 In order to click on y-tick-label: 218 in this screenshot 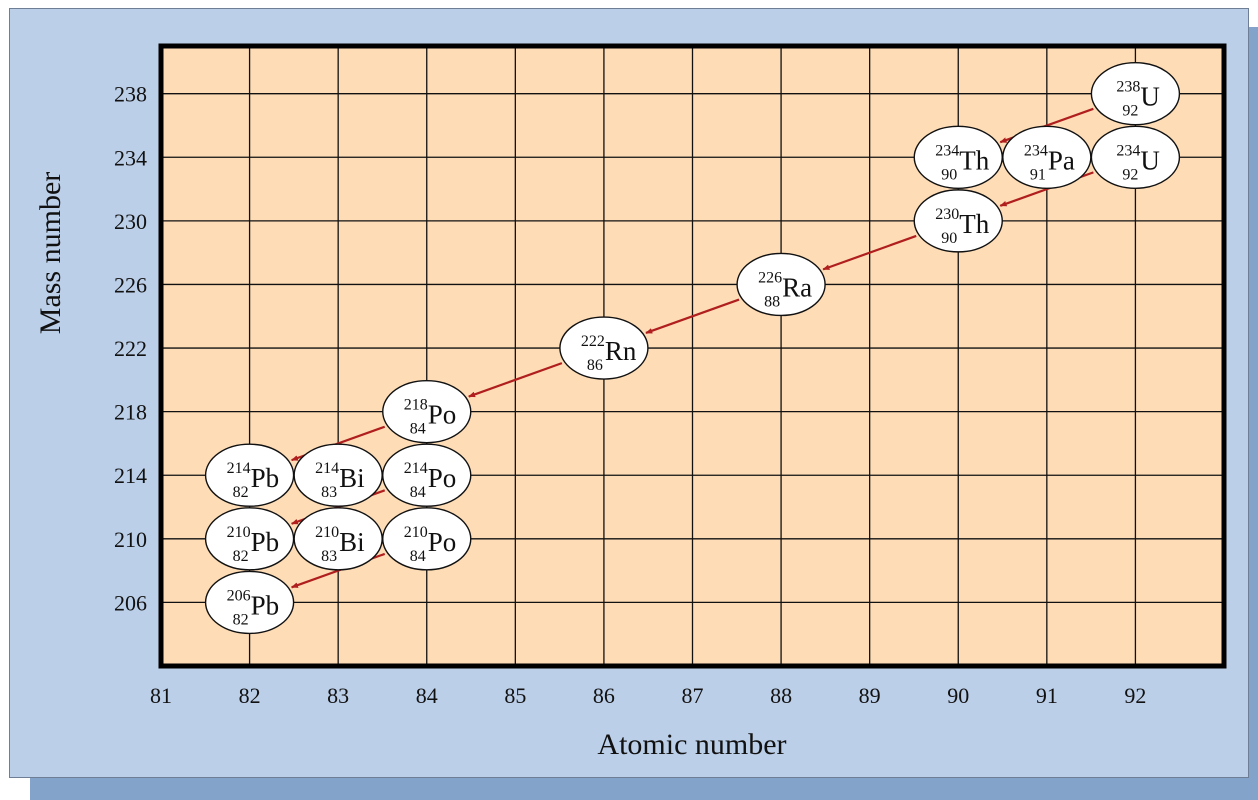, I will do `click(130, 412)`.